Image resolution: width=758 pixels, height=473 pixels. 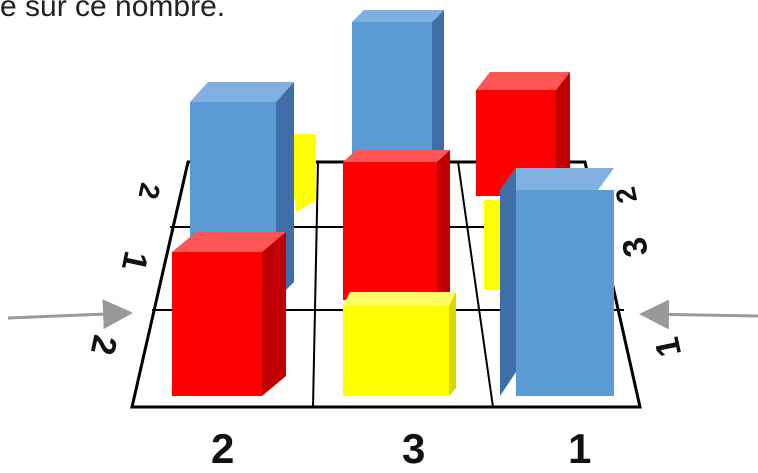 What do you see at coordinates (399, 344) in the screenshot?
I see `front-center-yellow-cube` at bounding box center [399, 344].